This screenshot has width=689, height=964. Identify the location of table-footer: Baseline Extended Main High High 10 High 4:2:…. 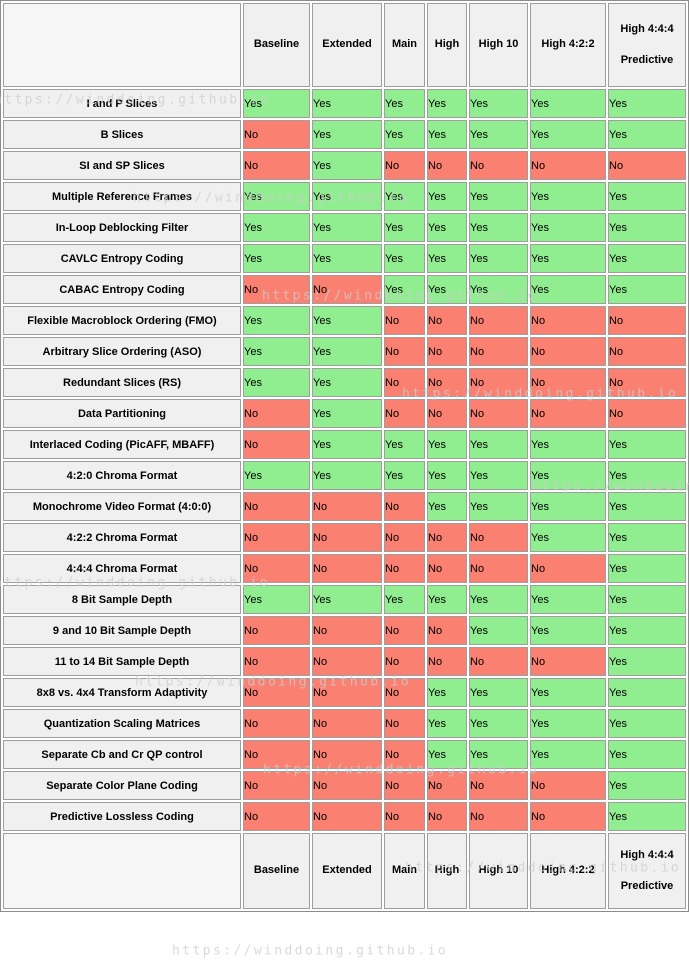
(344, 871).